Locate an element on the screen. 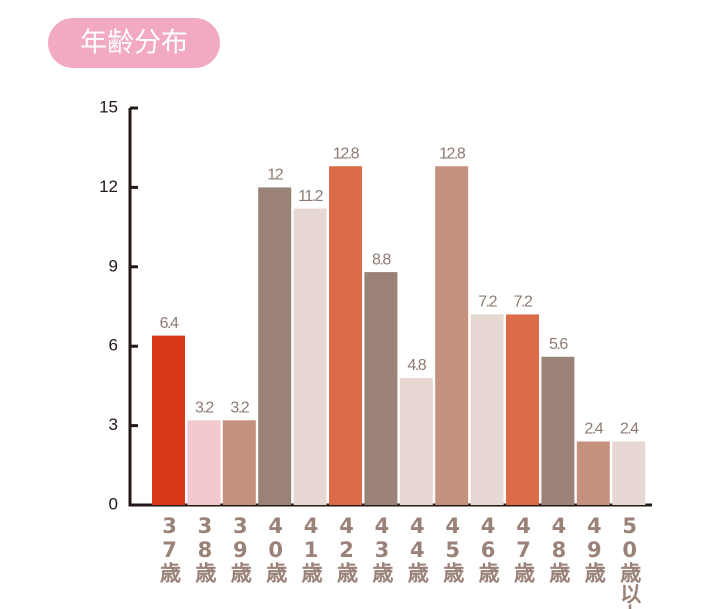 This screenshot has height=609, width=720. x-tick-label: 50歳以上 is located at coordinates (630, 561).